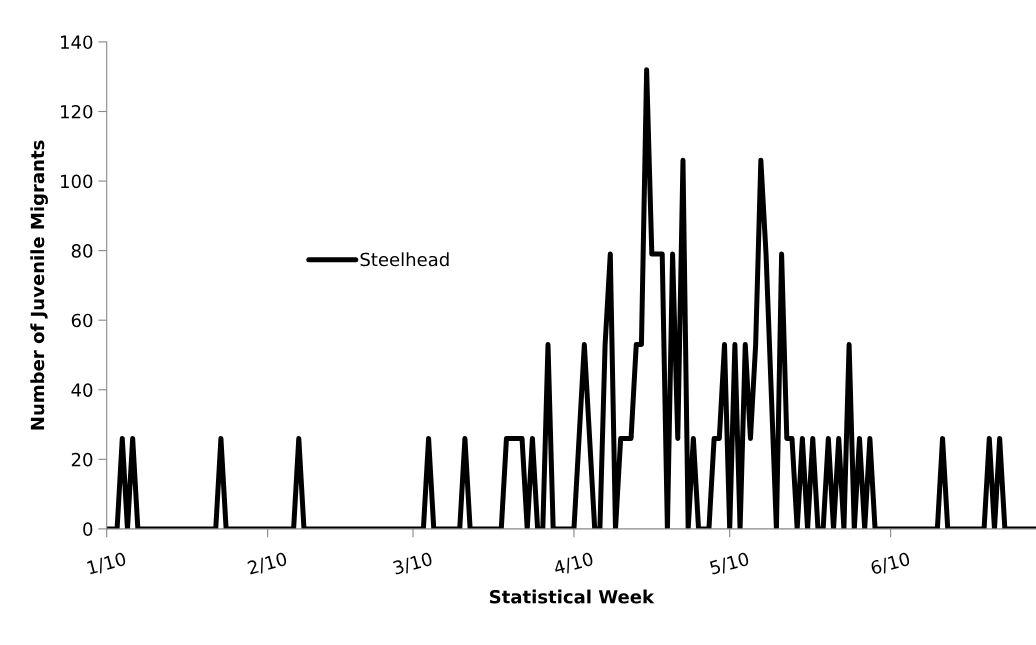 This screenshot has height=645, width=1036. What do you see at coordinates (574, 564) in the screenshot?
I see `x-tick-label: 4/10` at bounding box center [574, 564].